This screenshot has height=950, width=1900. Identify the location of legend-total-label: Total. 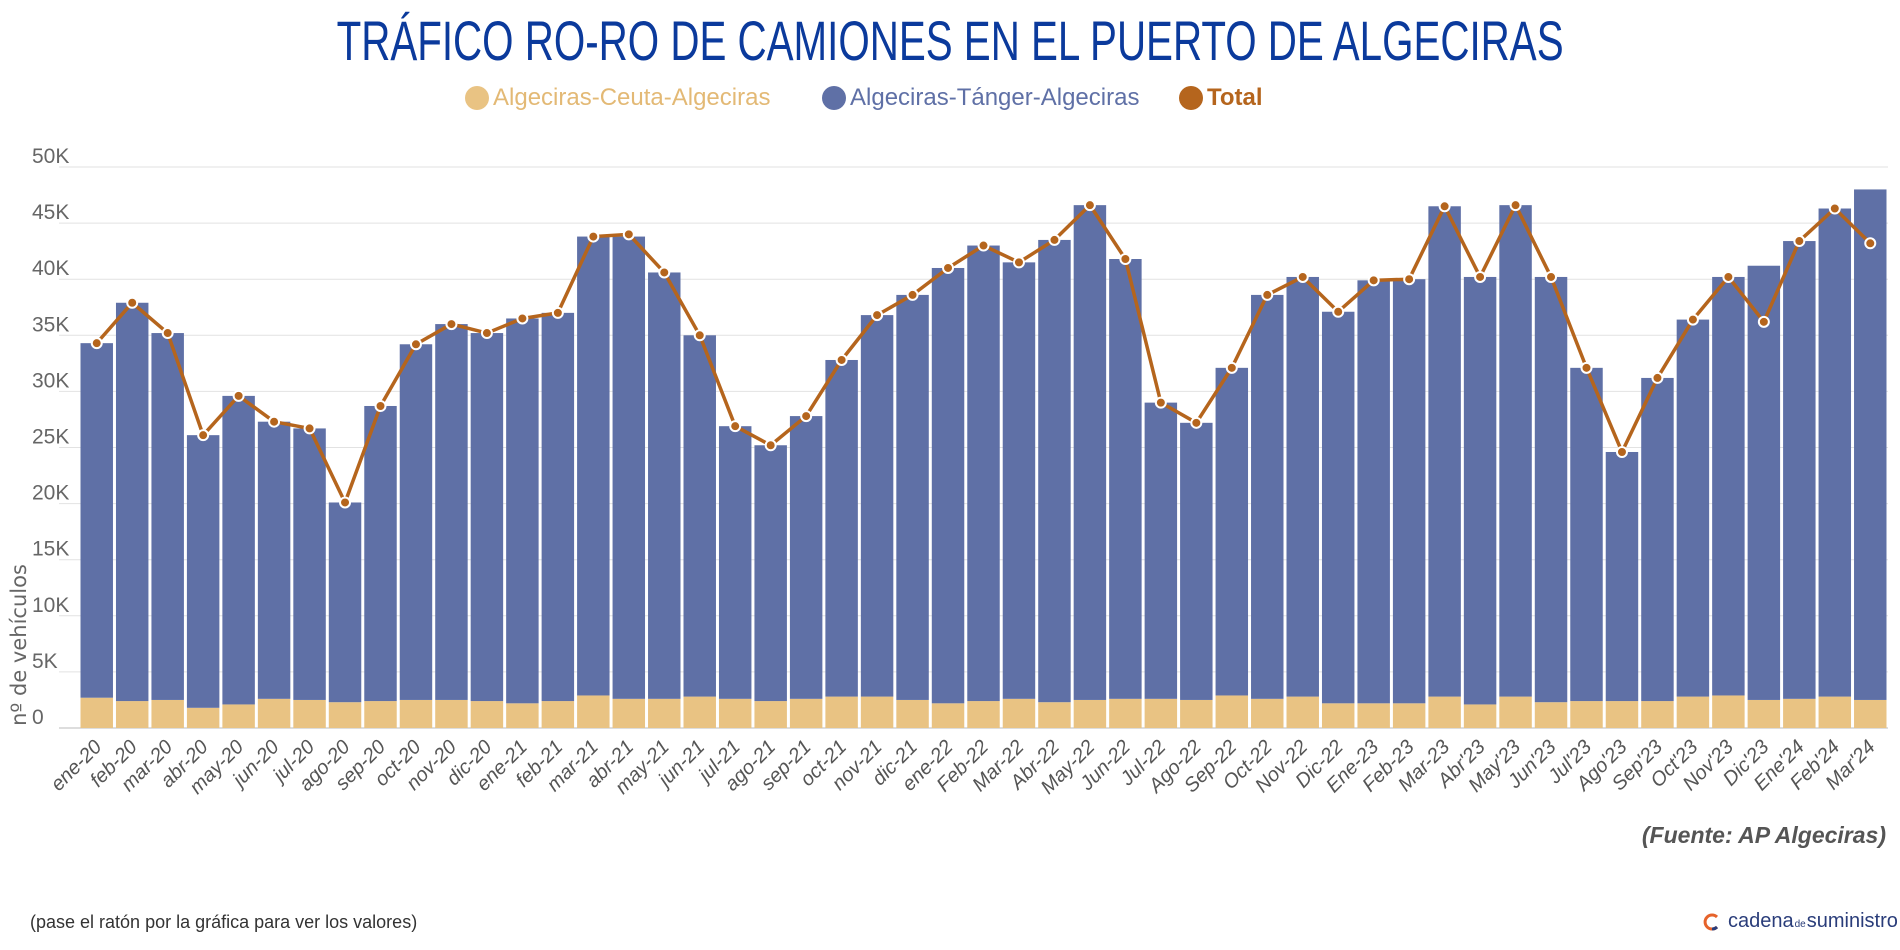
(1235, 97).